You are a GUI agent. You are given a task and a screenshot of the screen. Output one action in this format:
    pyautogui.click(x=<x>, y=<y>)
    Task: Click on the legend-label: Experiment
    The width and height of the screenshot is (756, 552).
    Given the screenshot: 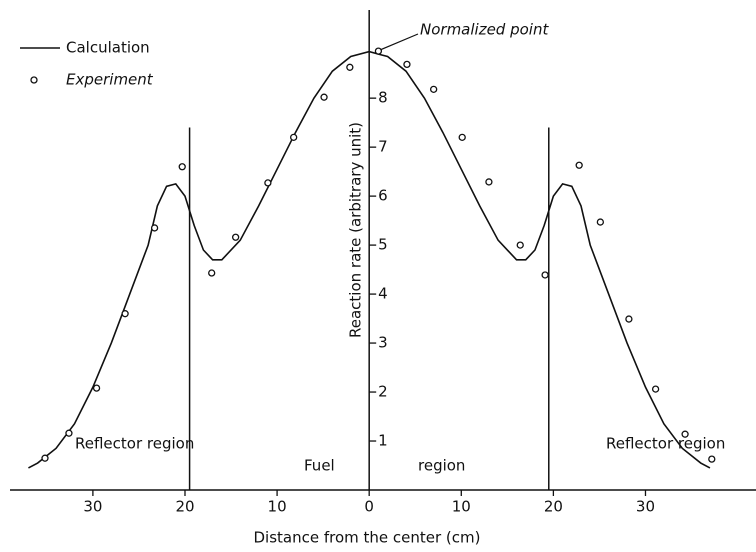 What is the action you would take?
    pyautogui.click(x=110, y=80)
    